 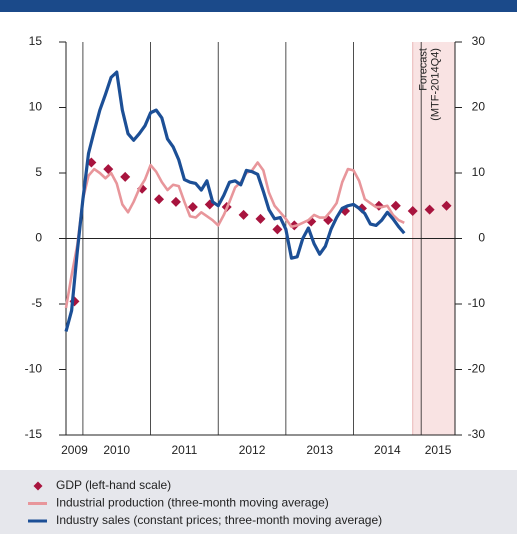 What do you see at coordinates (477, 434) in the screenshot?
I see `y2-tick-label: -30` at bounding box center [477, 434].